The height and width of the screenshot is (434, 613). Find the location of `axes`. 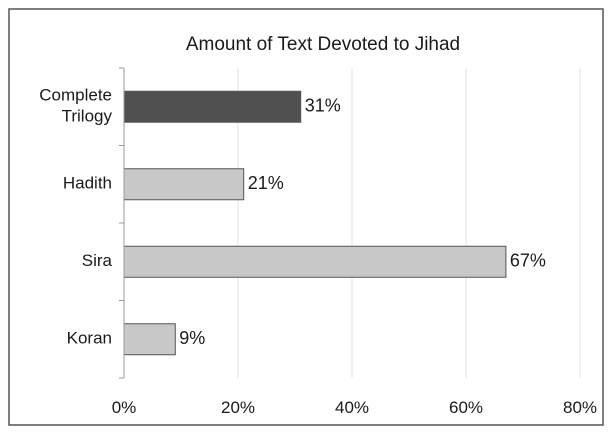

axes is located at coordinates (122, 223).